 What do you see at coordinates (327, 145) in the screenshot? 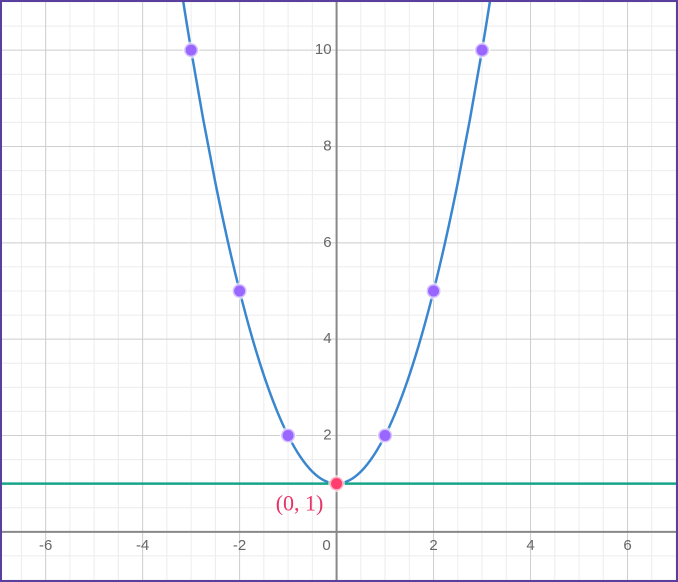
I see `y-tick-label: 8` at bounding box center [327, 145].